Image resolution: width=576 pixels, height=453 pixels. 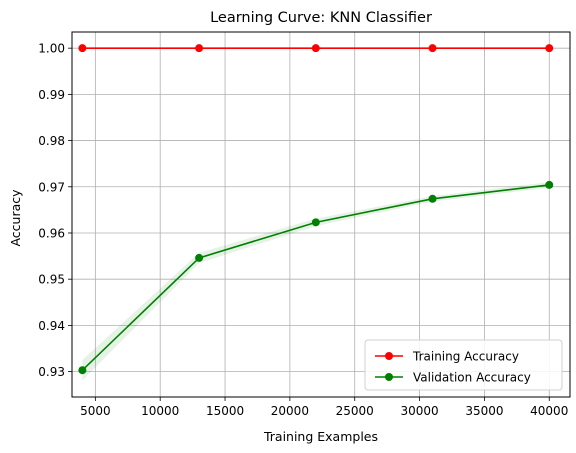 I want to click on y-axis-ticks: 0.93 0.94 0.95 0.96 0.97 0.98 0.99 1.00, so click(x=55, y=210).